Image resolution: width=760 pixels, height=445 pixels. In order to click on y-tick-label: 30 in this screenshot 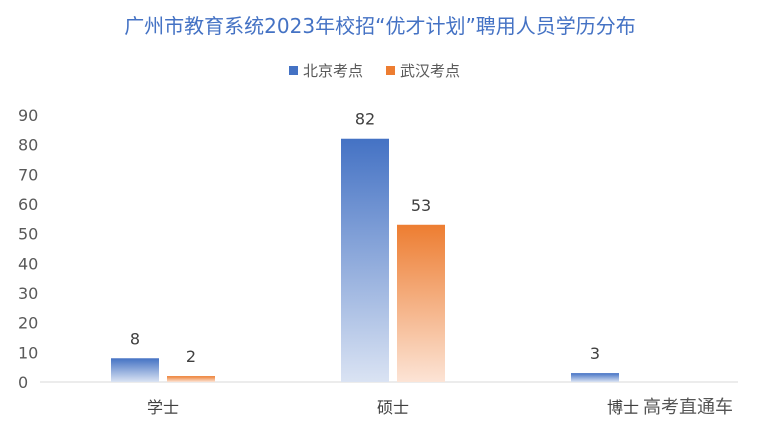, I will do `click(28, 293)`.